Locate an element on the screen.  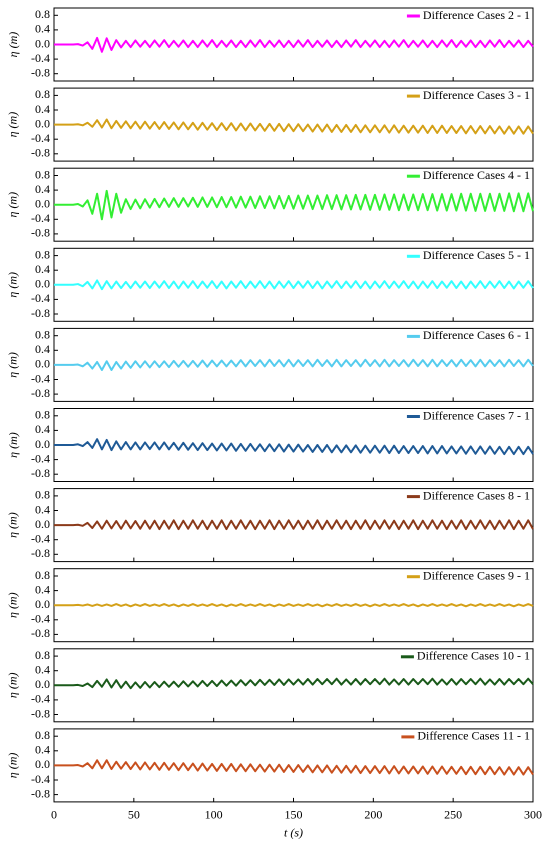
x-tick-label: 300 is located at coordinates (533, 815).